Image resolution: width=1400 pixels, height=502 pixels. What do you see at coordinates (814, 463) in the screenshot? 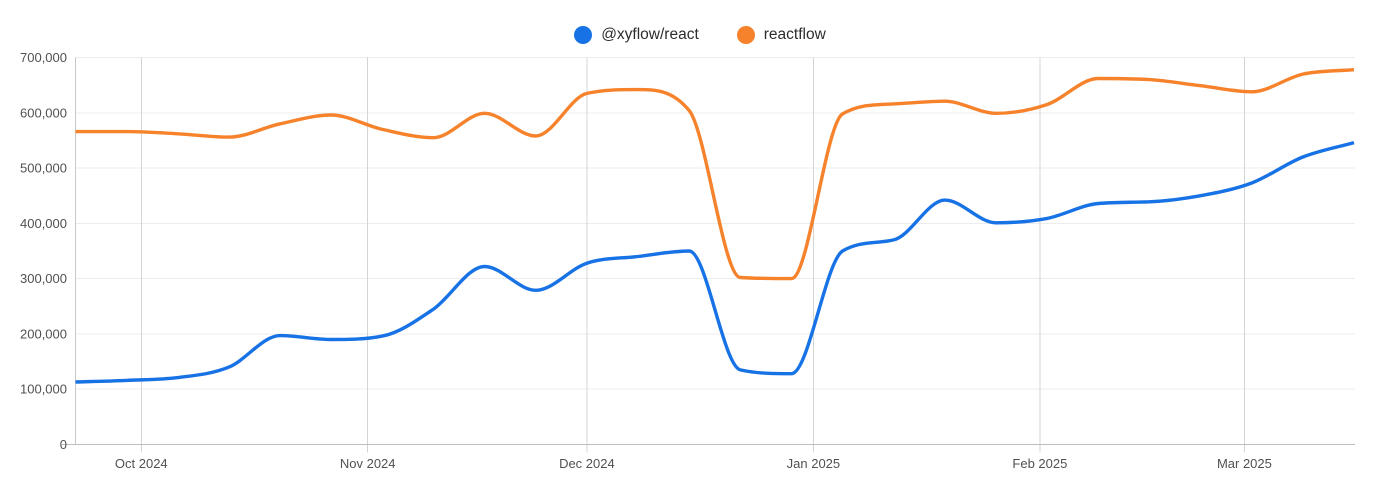
I see `x-tick-label: Jan 2025` at bounding box center [814, 463].